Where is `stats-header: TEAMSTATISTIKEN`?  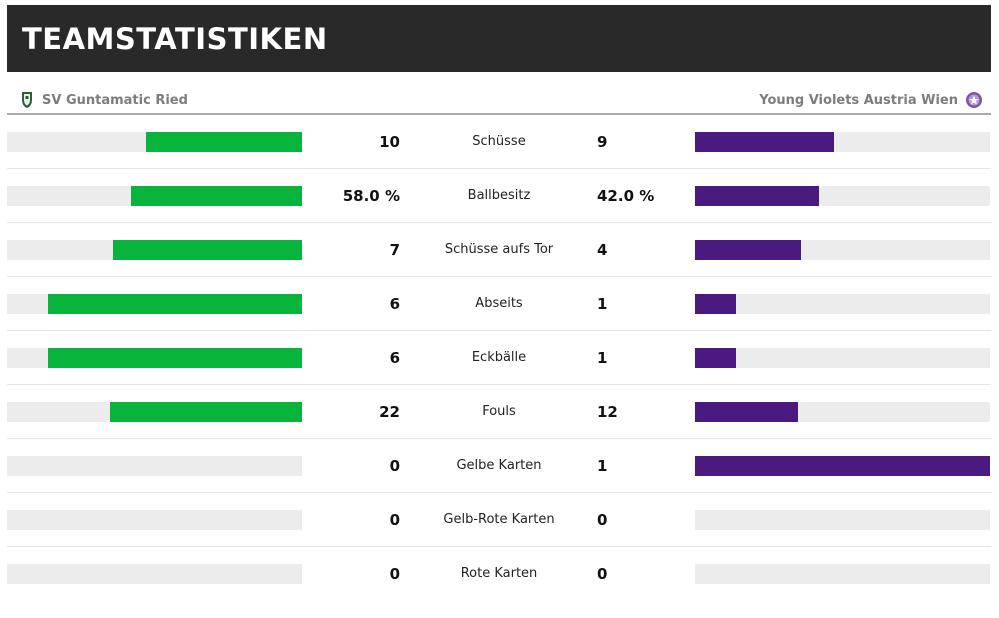 stats-header: TEAMSTATISTIKEN is located at coordinates (499, 38).